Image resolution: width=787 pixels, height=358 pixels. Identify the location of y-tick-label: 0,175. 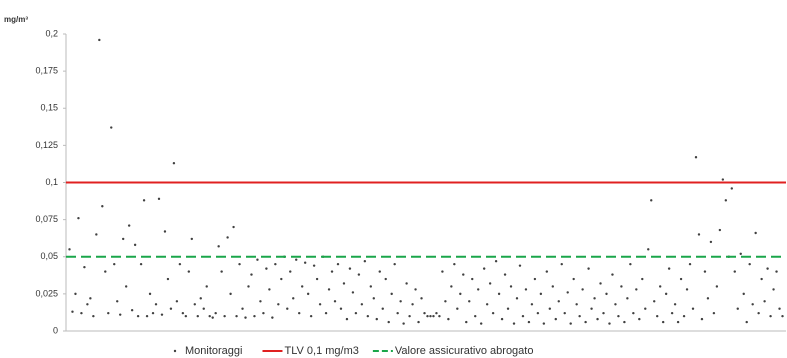
(46, 71).